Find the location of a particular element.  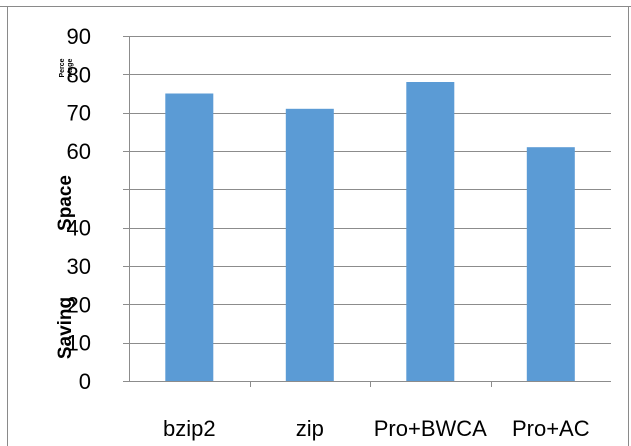

frame-left-border is located at coordinates (7, 226).